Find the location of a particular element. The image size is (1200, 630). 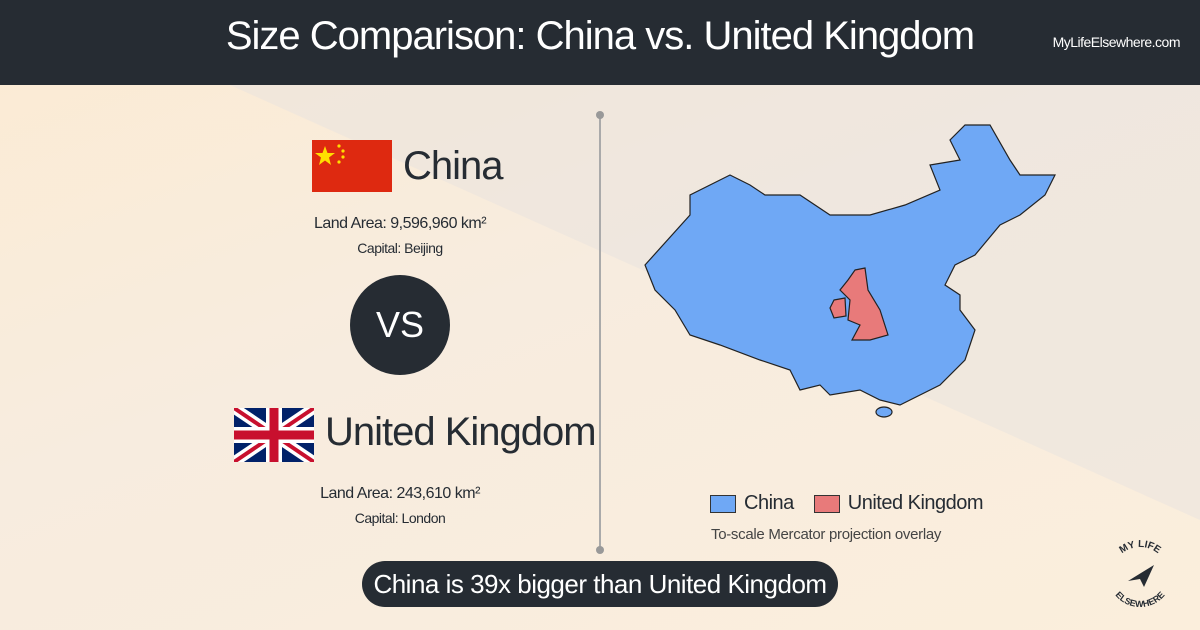

logo: MY LIFE ELSEWHERE is located at coordinates (1140, 574).